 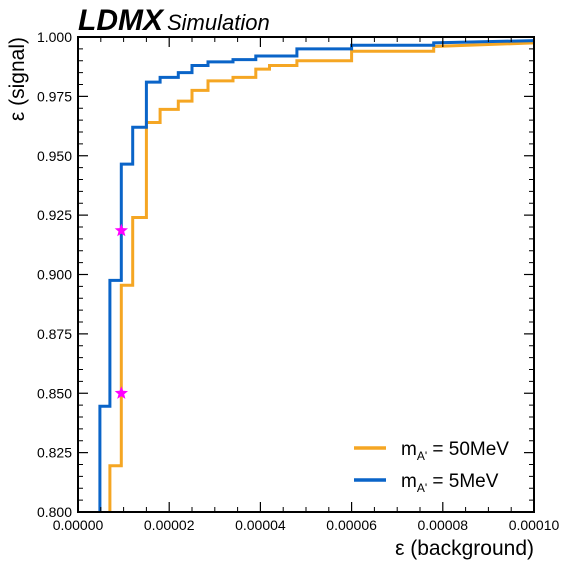 I want to click on y-tick-label: 0.975, so click(x=54, y=96).